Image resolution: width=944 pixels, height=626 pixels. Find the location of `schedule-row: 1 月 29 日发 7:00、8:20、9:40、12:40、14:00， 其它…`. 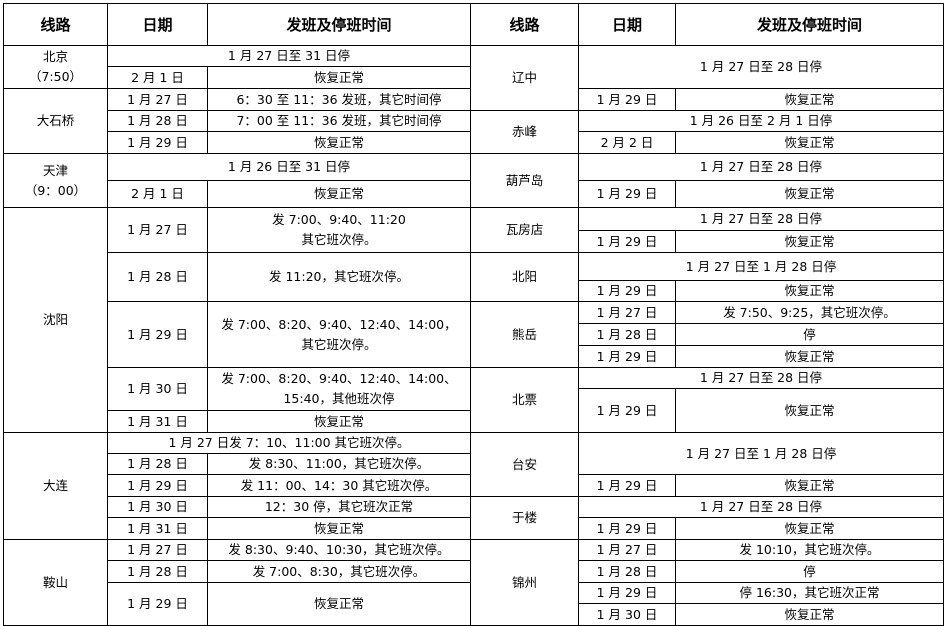

schedule-row: 1 月 29 日发 7:00、8:20、9:40、12:40、14:00， 其它… is located at coordinates (237, 334).